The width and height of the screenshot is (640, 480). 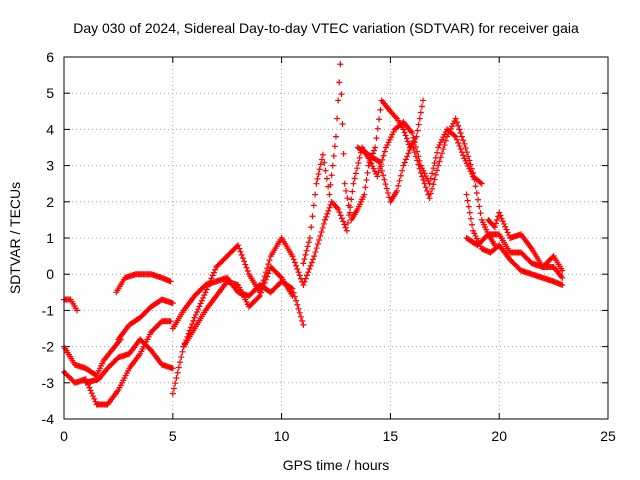 I want to click on series-track-i, so click(x=238, y=306).